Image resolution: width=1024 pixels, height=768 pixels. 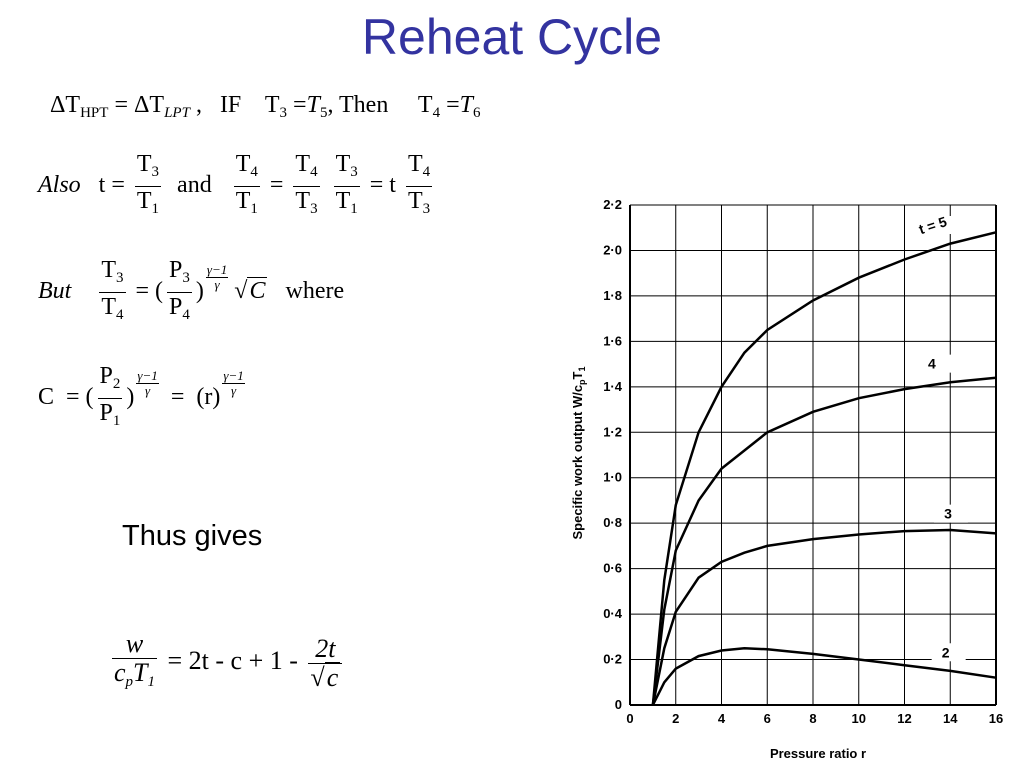 What do you see at coordinates (618, 704) in the screenshot?
I see `y-tick-label: 0` at bounding box center [618, 704].